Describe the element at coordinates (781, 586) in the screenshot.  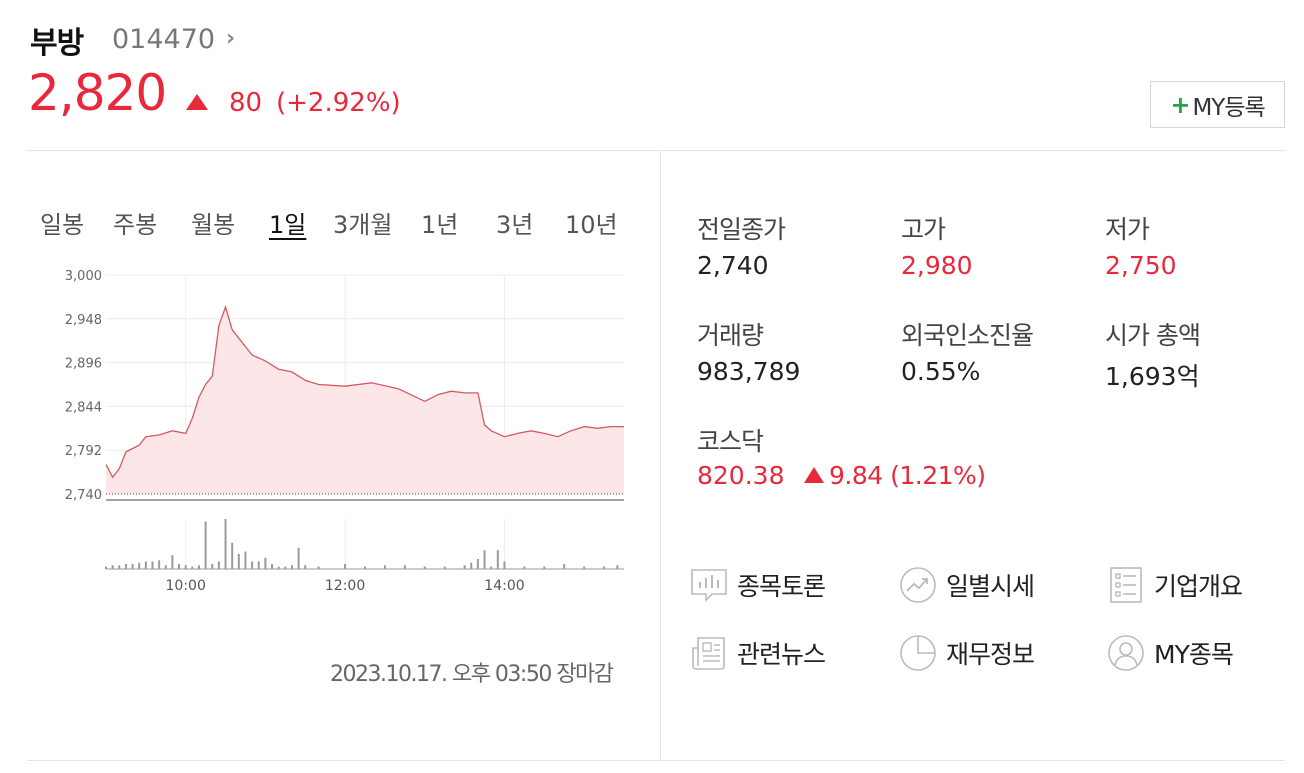
I see `link-label: 종목토론` at that location.